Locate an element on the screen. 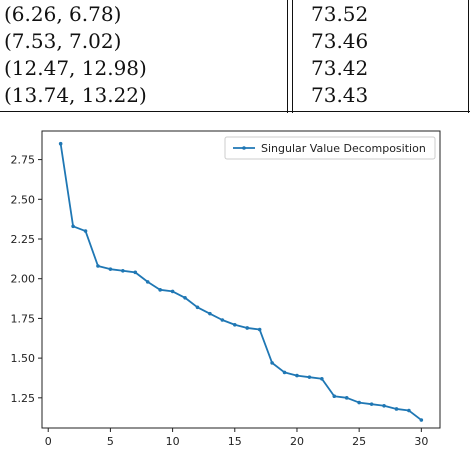  table-cell-value: 73.52 is located at coordinates (340, 14).